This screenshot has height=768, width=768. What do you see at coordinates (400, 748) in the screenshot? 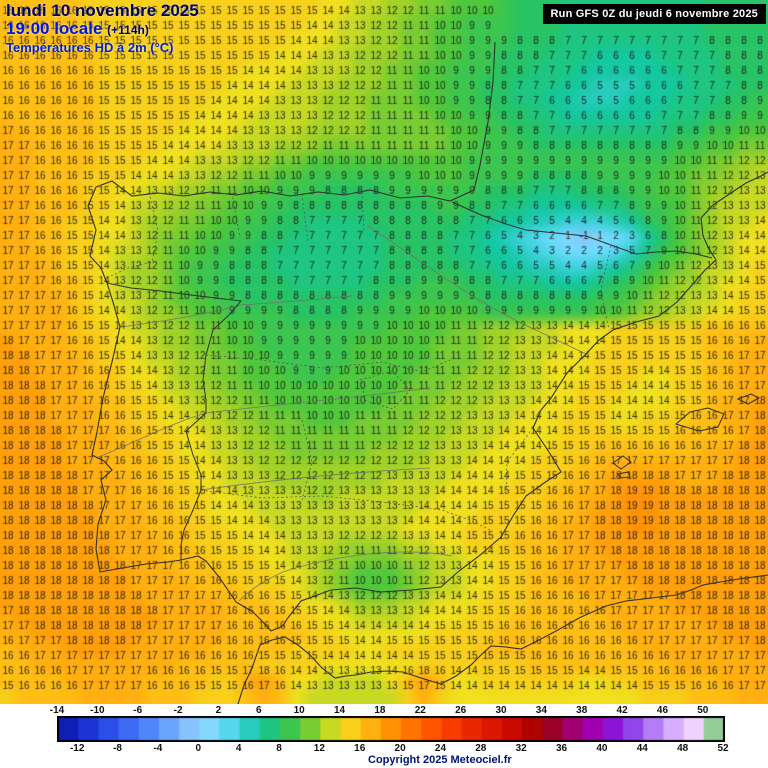
I see `legend-label: 20` at bounding box center [400, 748].